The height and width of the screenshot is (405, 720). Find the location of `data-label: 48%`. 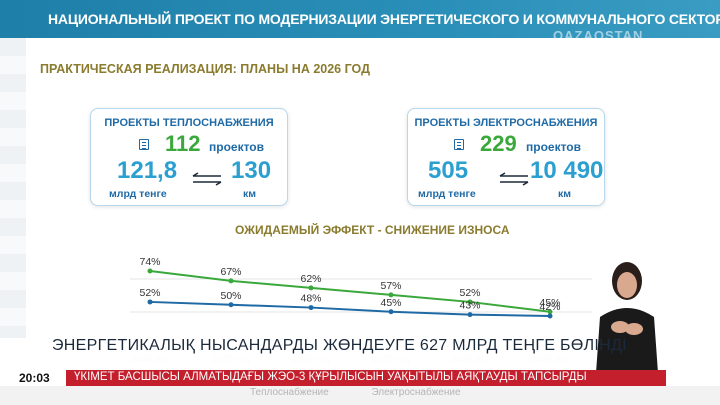

data-label: 48% is located at coordinates (310, 299).